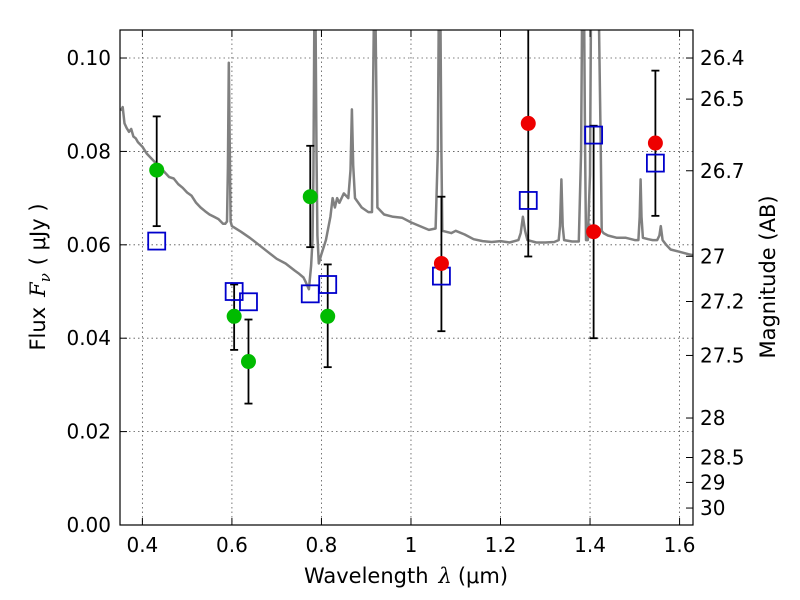 The height and width of the screenshot is (600, 800). What do you see at coordinates (590, 545) in the screenshot?
I see `x-tick-label: 1.4` at bounding box center [590, 545].